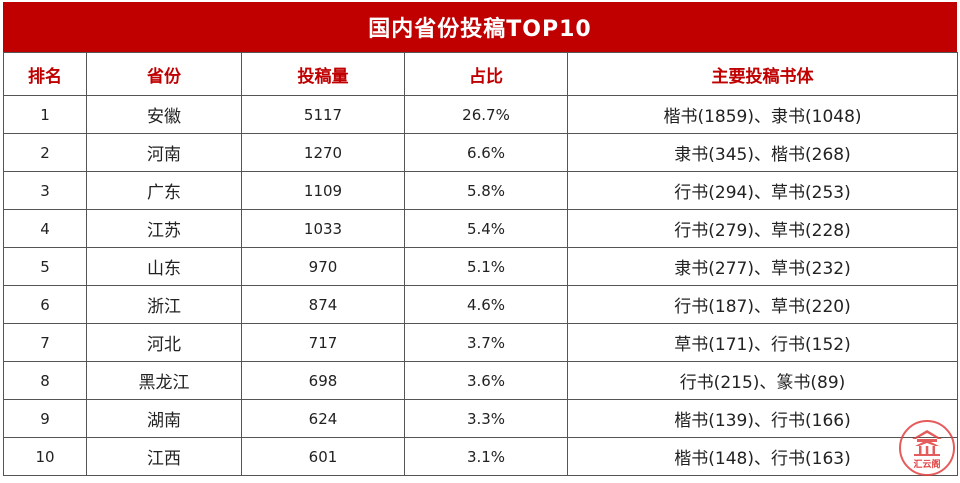 Image resolution: width=960 pixels, height=483 pixels. What do you see at coordinates (323, 380) in the screenshot?
I see `cell-count: 698` at bounding box center [323, 380].